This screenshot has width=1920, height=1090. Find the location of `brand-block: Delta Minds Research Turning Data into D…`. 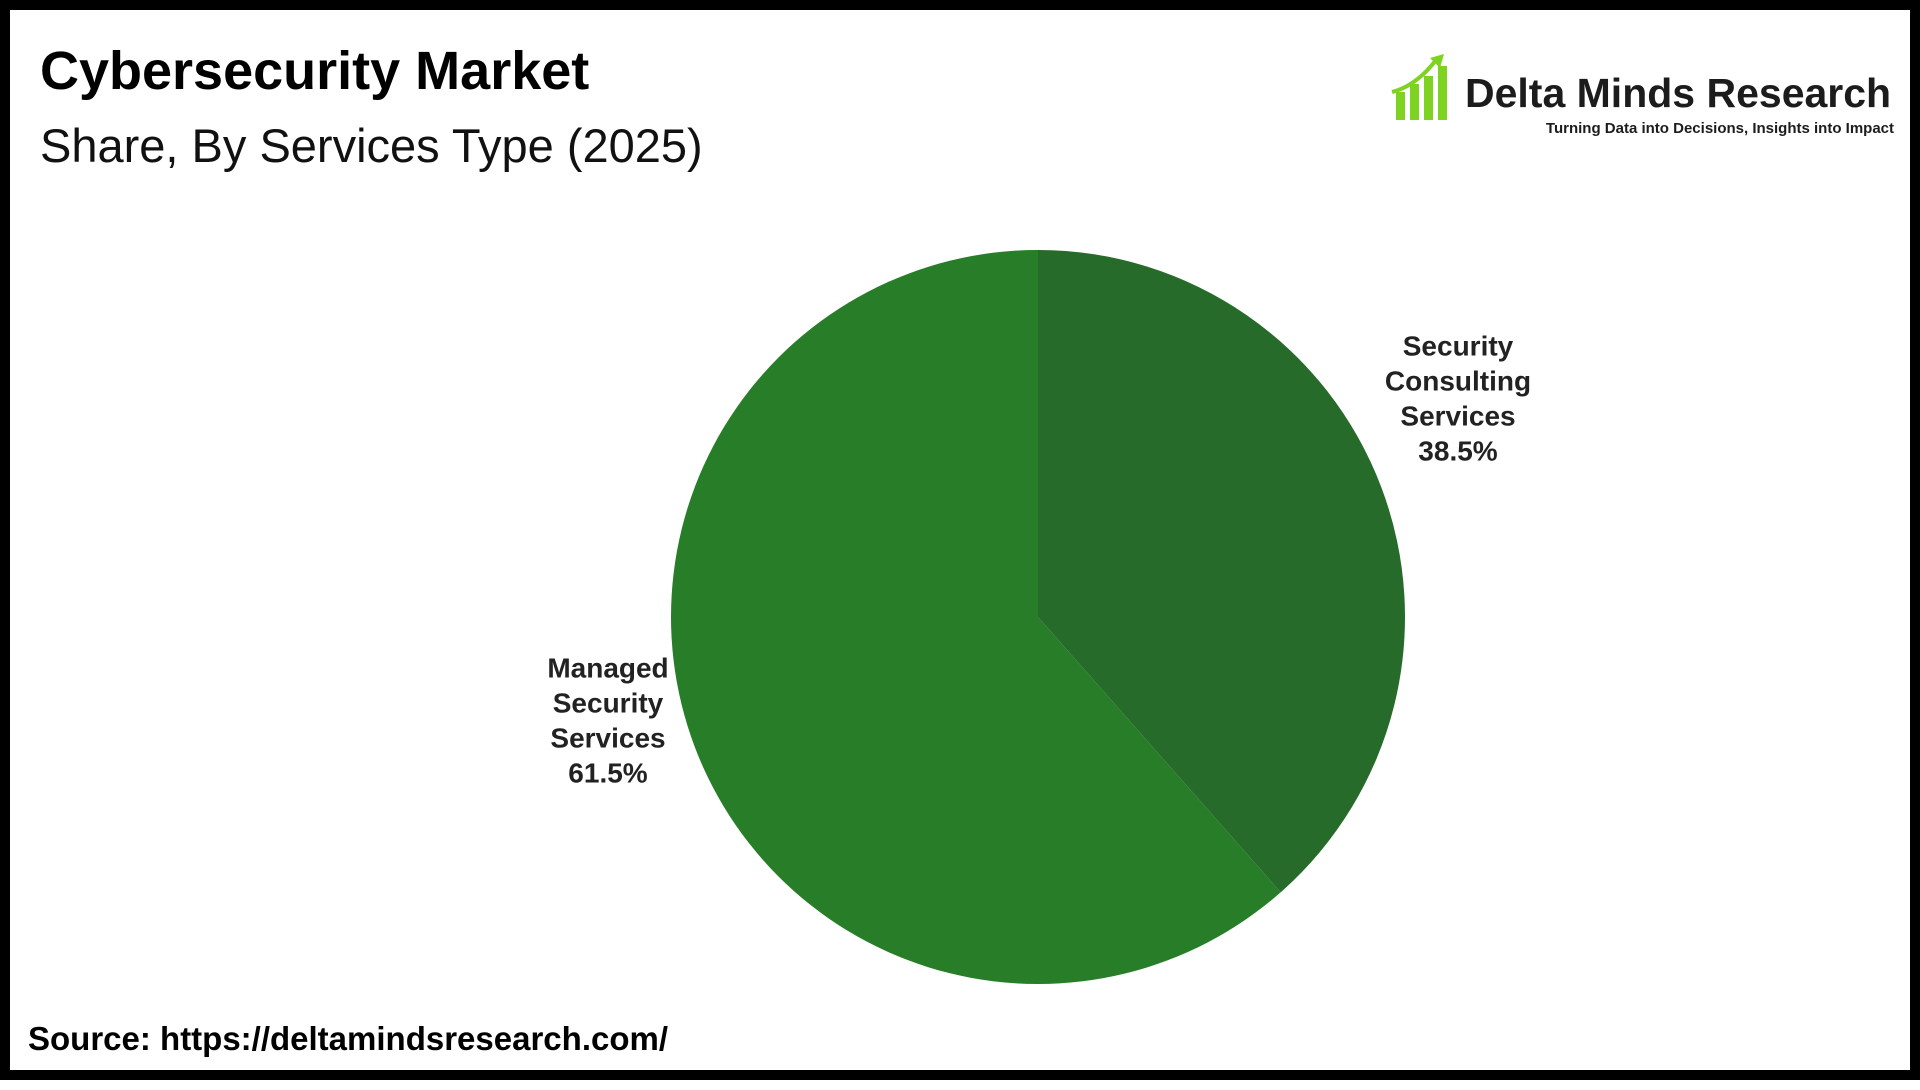

brand-block: Delta Minds Research Turning Data into D… is located at coordinates (1645, 102).